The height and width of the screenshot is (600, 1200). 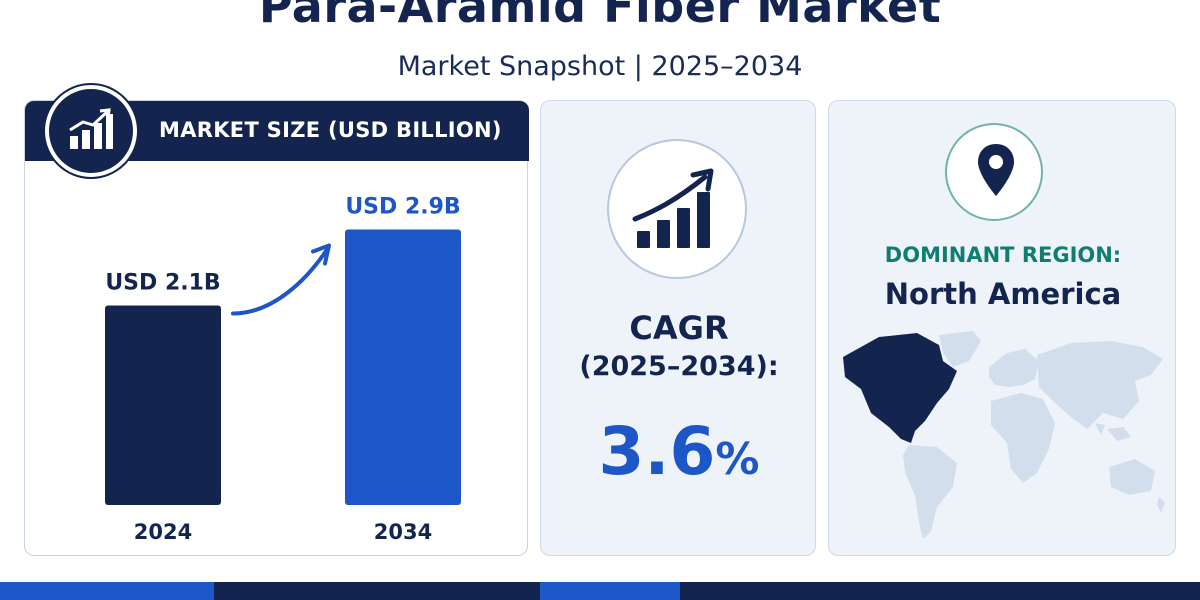 What do you see at coordinates (1003, 255) in the screenshot?
I see `dominant-region-heading: DOMINANT REGION:` at bounding box center [1003, 255].